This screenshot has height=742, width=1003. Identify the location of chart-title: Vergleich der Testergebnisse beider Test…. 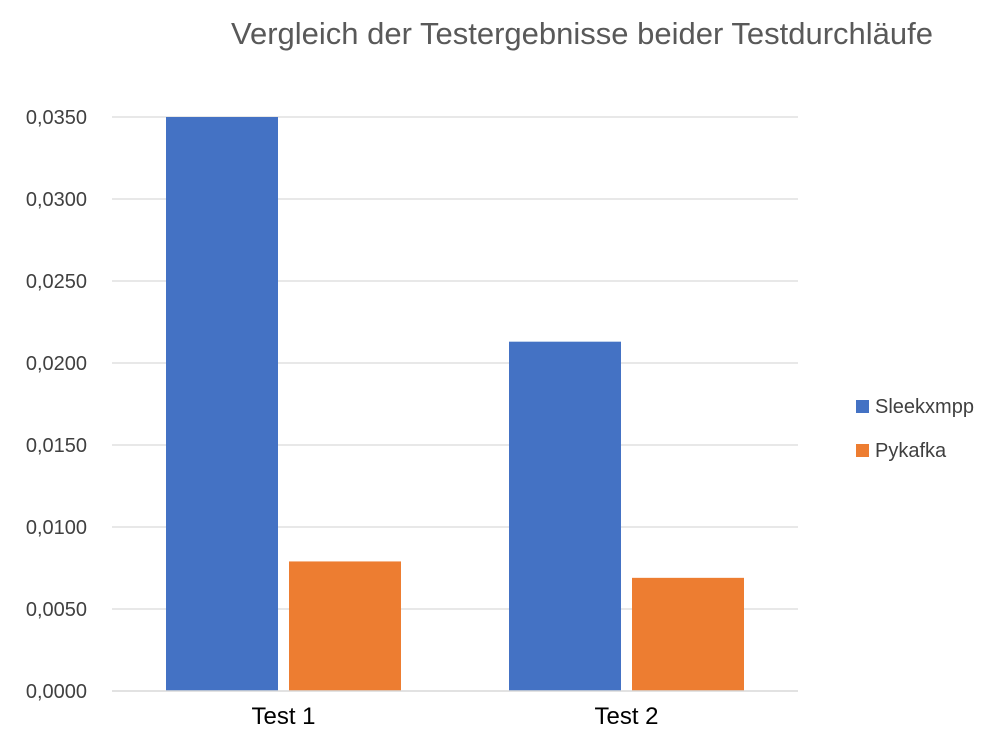
(582, 33).